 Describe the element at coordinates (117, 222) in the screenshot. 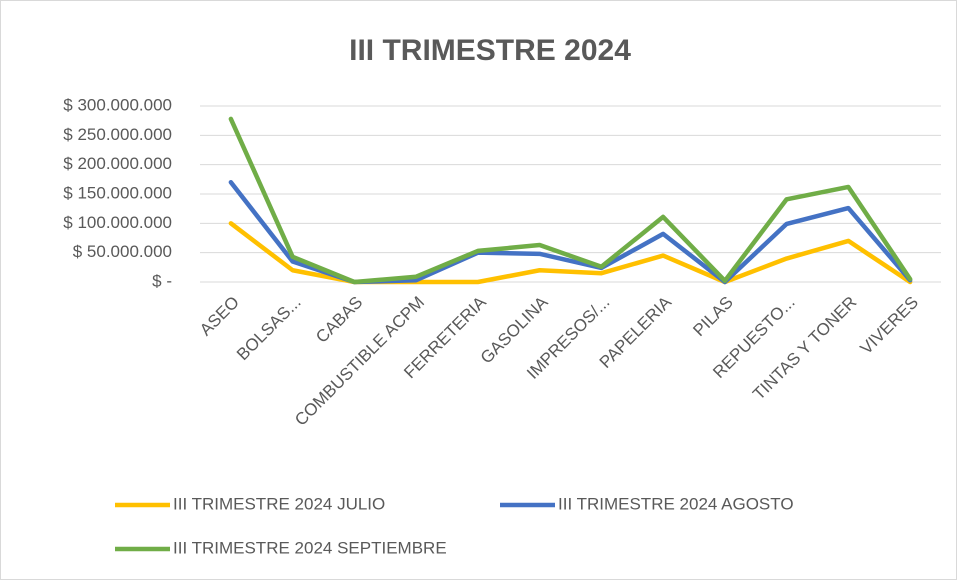

I see `y-tick-label: $ 100.000.000` at that location.